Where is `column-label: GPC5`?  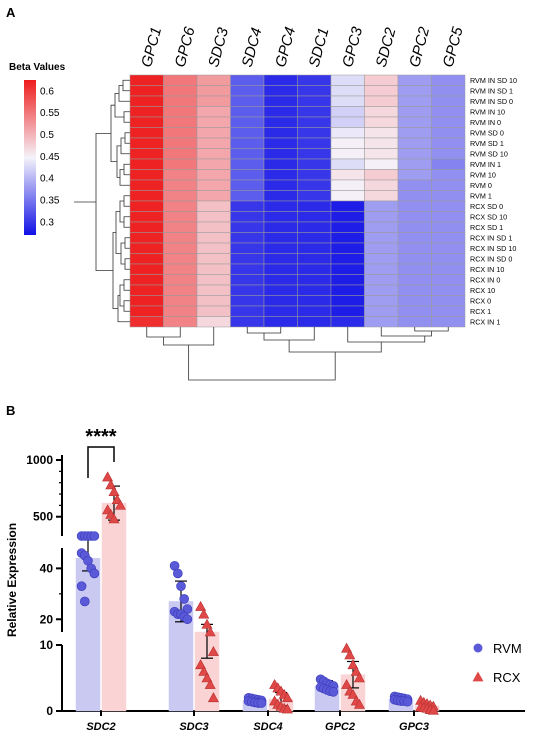 column-label: GPC5 is located at coordinates (453, 47).